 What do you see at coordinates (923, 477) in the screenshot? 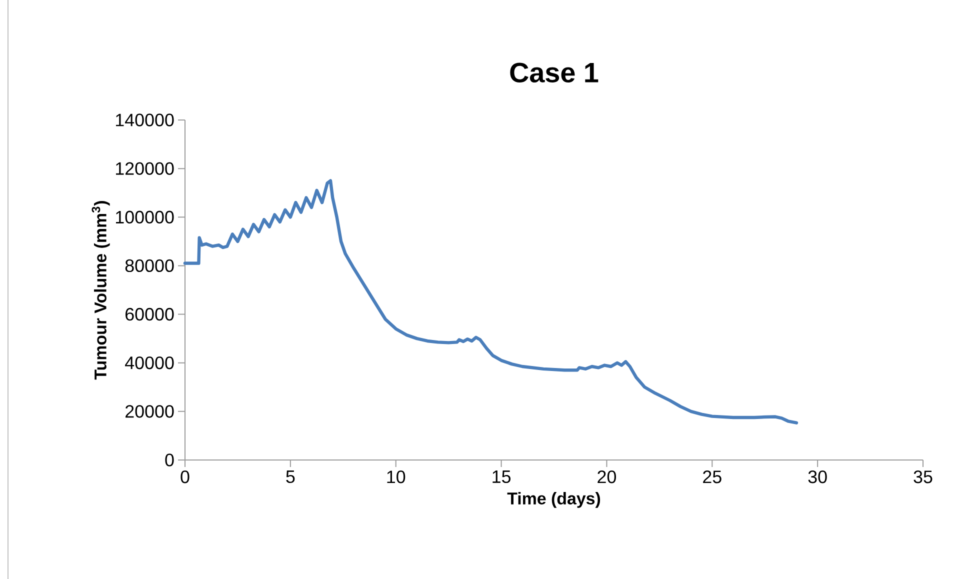
I see `x-tick-label: 35` at bounding box center [923, 477].